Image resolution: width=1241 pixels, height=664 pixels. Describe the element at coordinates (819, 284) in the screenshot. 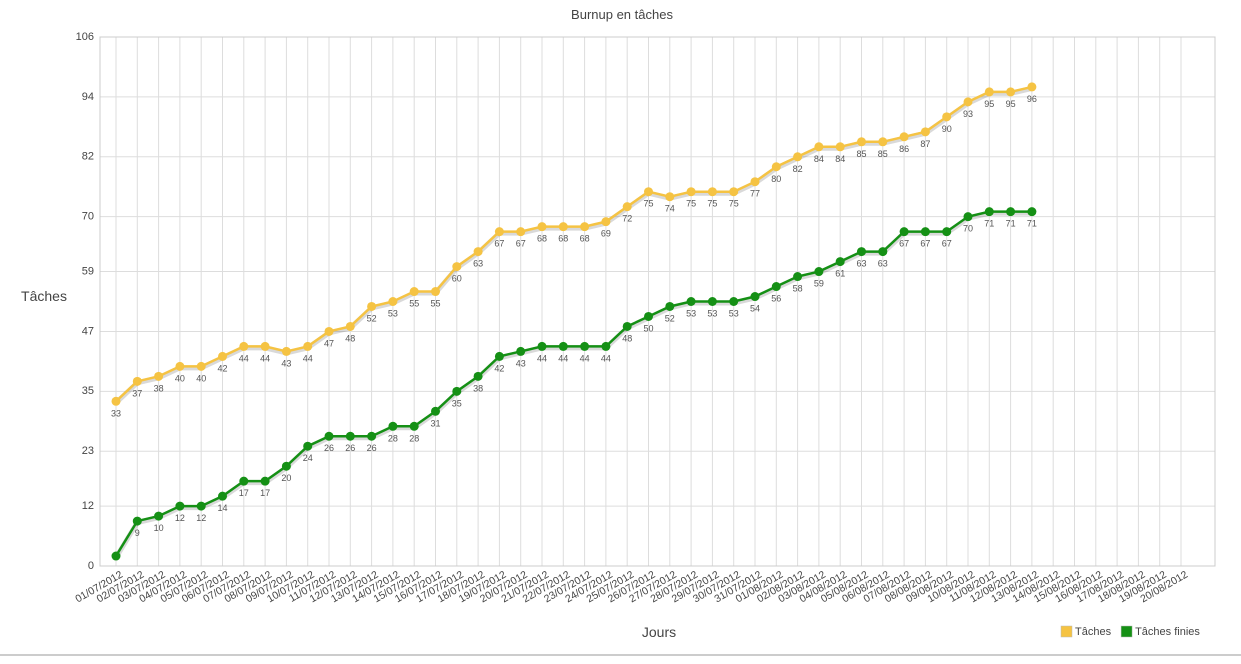

I see `value-label: 59` at that location.